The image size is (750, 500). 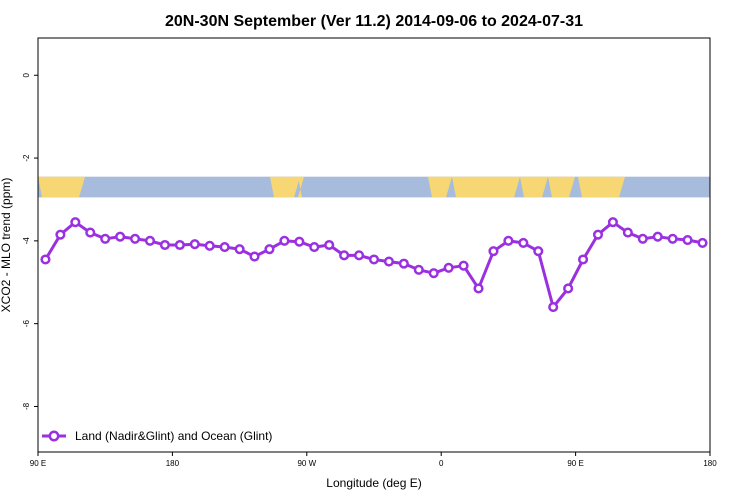 I want to click on map-land-florida, so click(x=301, y=187).